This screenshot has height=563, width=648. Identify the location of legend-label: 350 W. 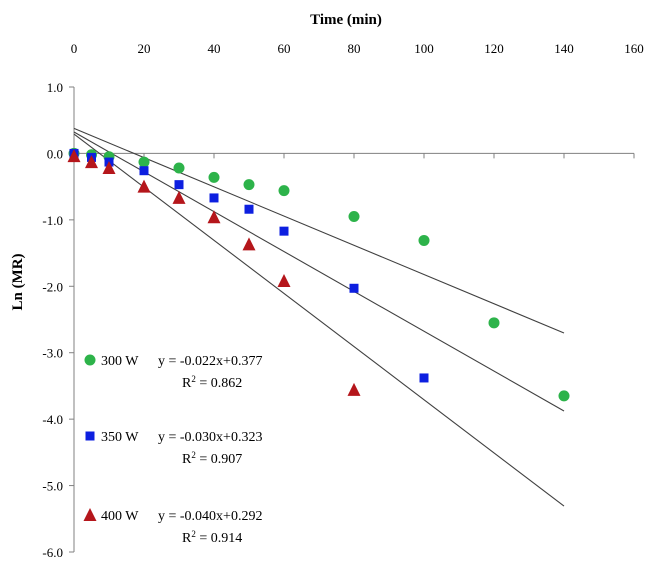
(120, 437).